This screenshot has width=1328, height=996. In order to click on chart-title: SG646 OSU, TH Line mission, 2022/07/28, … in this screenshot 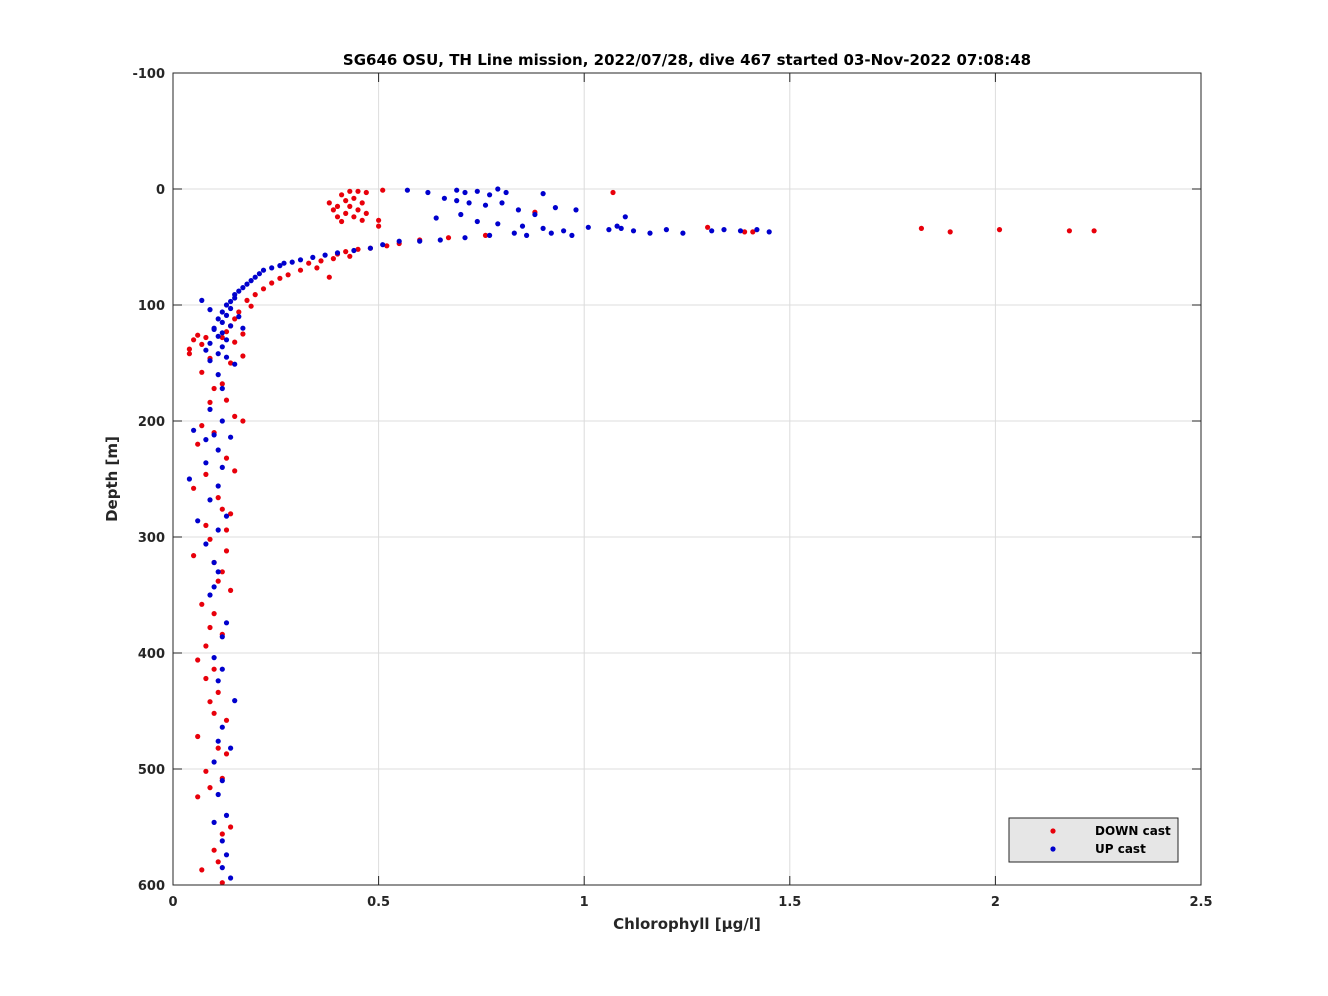, I will do `click(687, 60)`.